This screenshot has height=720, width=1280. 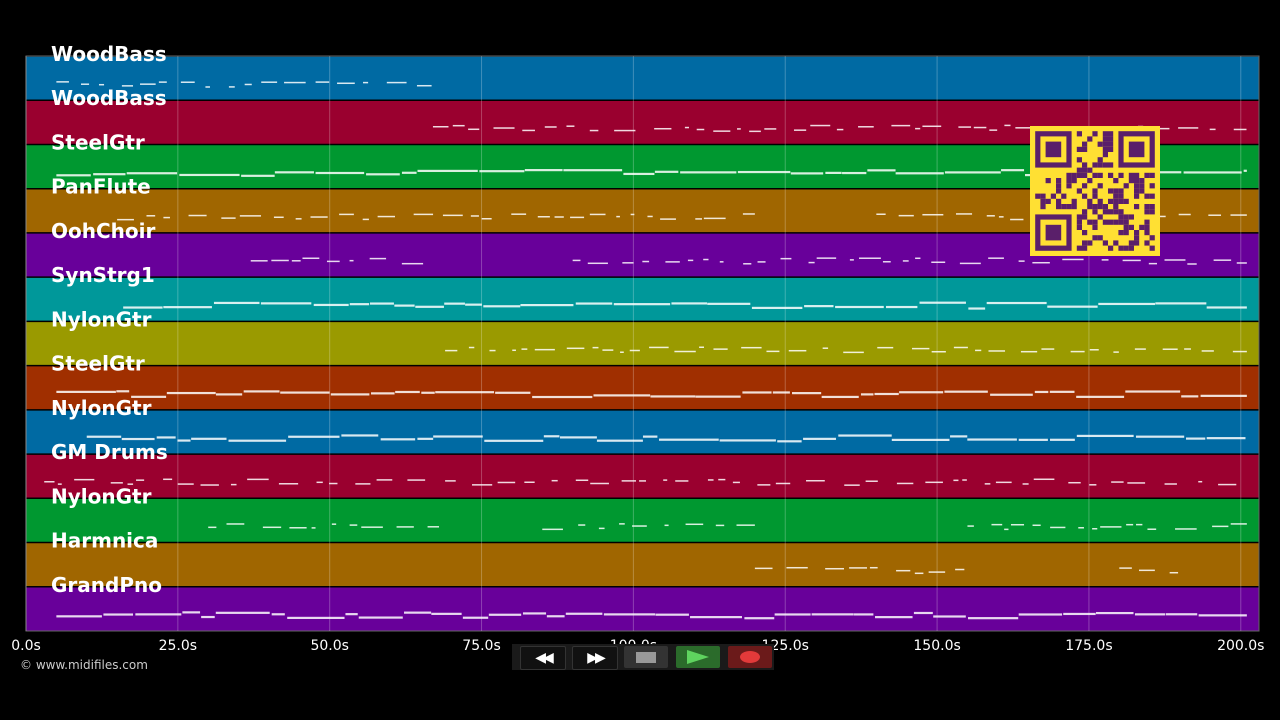 What do you see at coordinates (98, 364) in the screenshot?
I see `track-label: SteelGtr` at bounding box center [98, 364].